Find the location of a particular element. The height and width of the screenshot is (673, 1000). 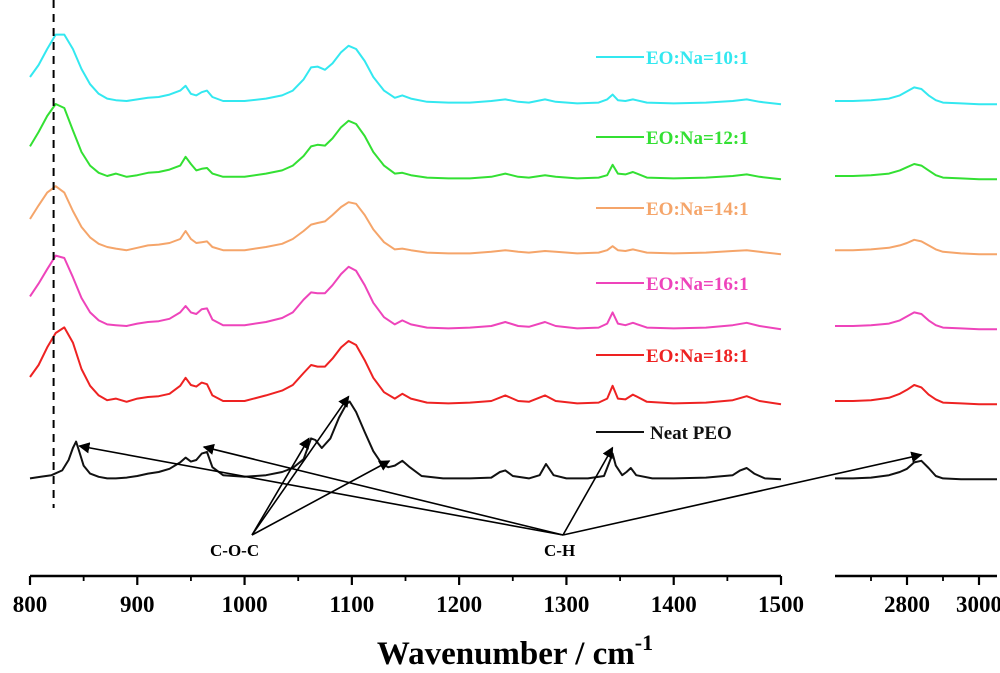

legend-label-eo-na-10-1: EO:Na=10:1 is located at coordinates (697, 58).